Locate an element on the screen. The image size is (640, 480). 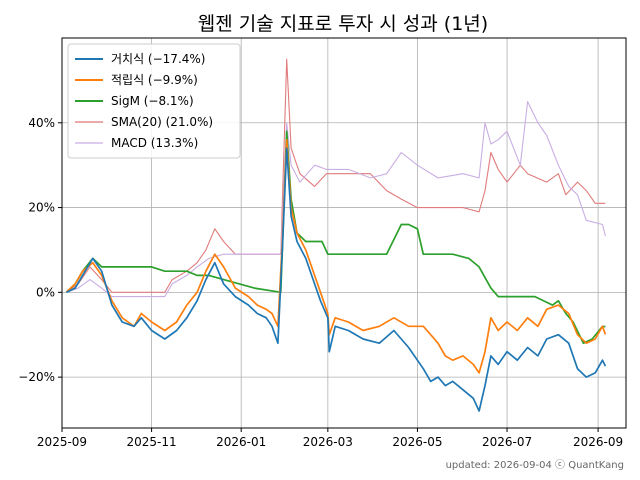
x-tick-label: 2025-11 is located at coordinates (152, 442).